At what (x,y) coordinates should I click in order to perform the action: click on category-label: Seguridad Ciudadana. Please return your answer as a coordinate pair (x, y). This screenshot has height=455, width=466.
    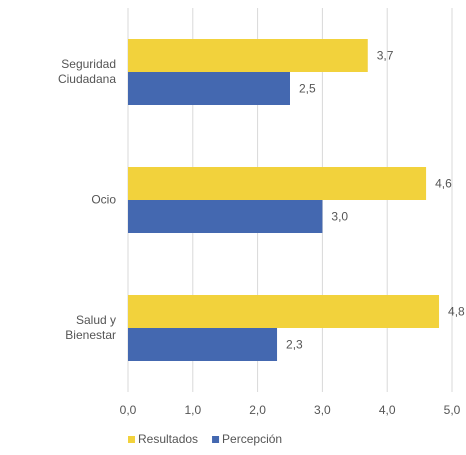
    Looking at the image, I should click on (86, 71).